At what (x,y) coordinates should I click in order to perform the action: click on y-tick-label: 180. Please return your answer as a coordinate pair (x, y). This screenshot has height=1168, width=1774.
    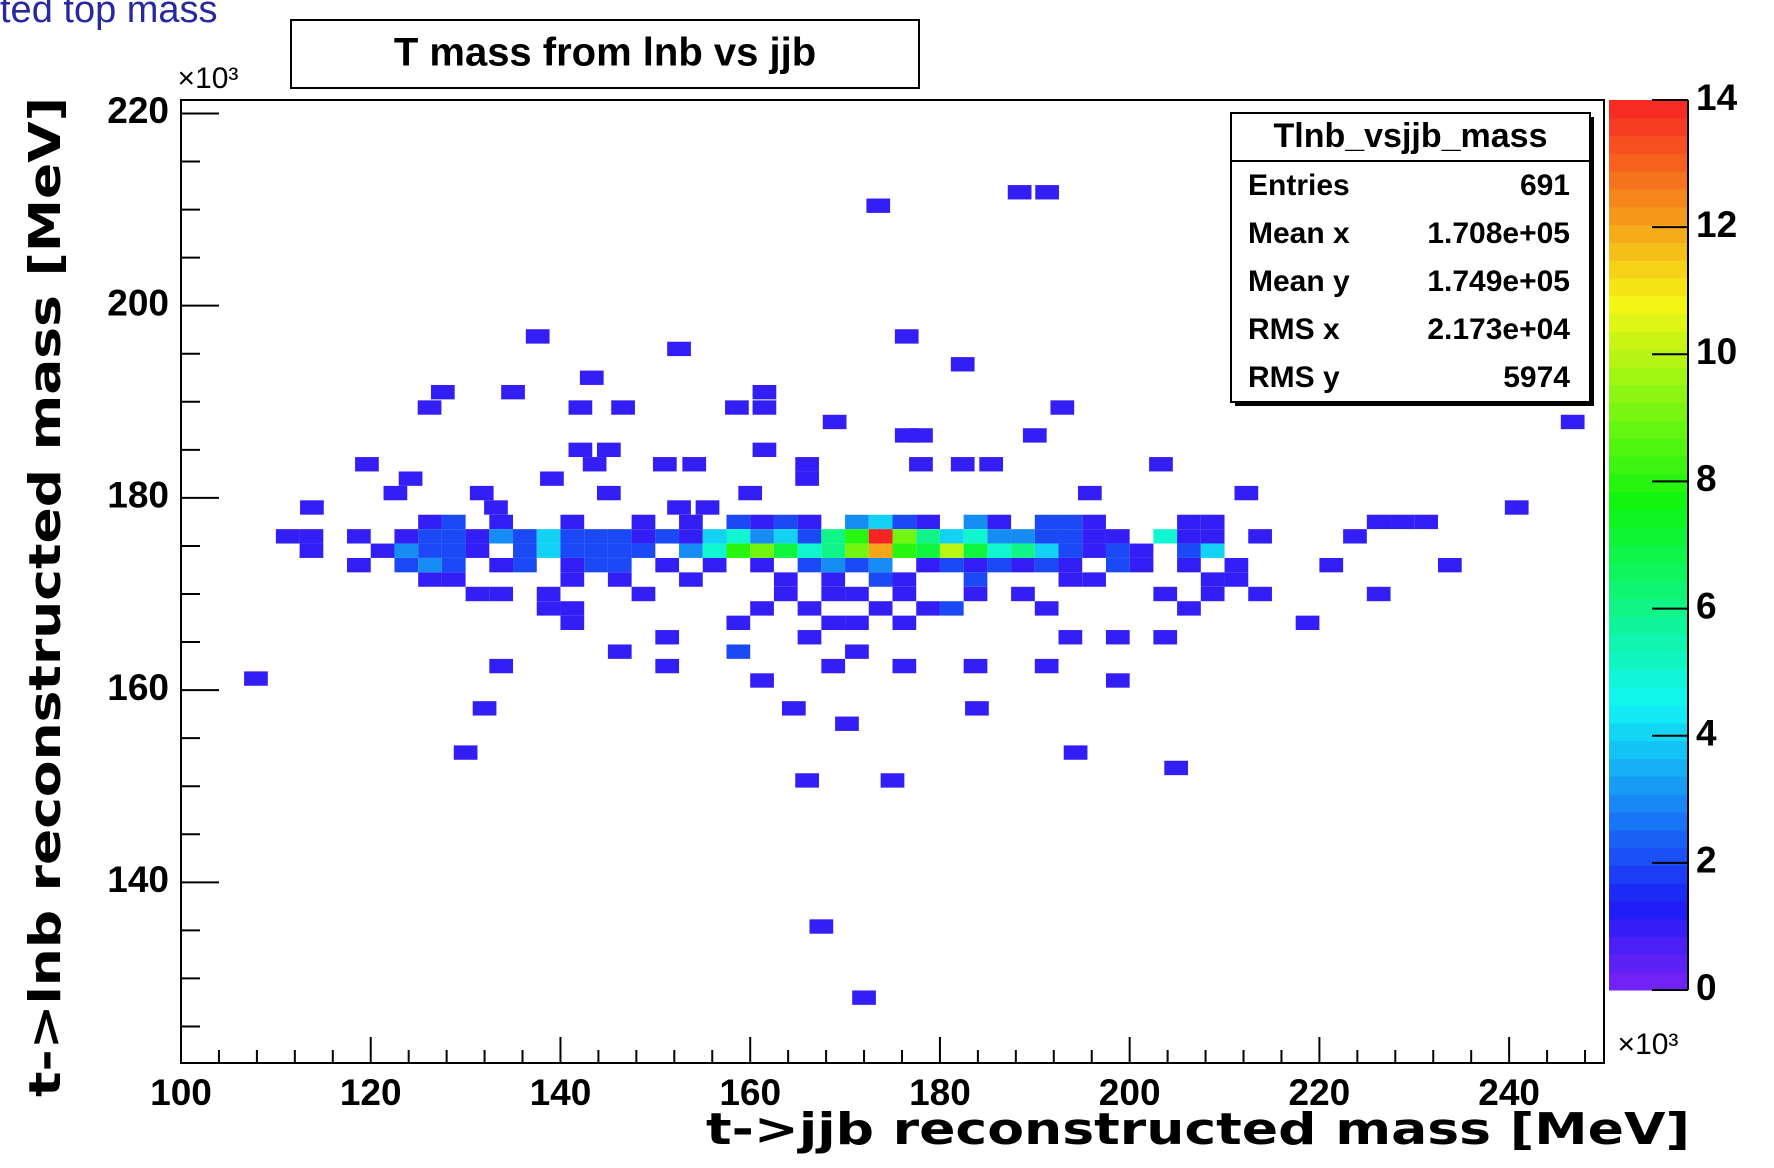
    Looking at the image, I should click on (138, 495).